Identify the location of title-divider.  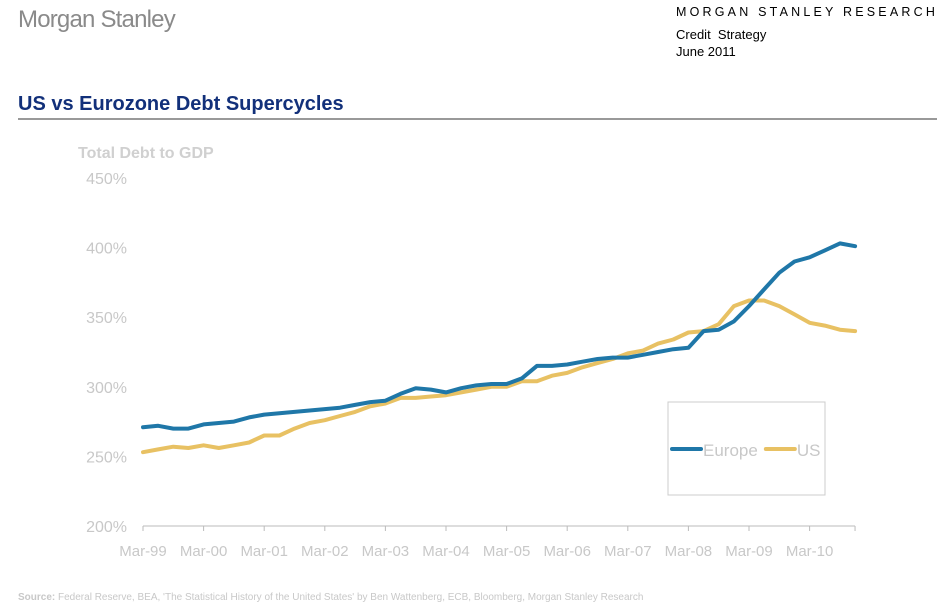
(477, 119).